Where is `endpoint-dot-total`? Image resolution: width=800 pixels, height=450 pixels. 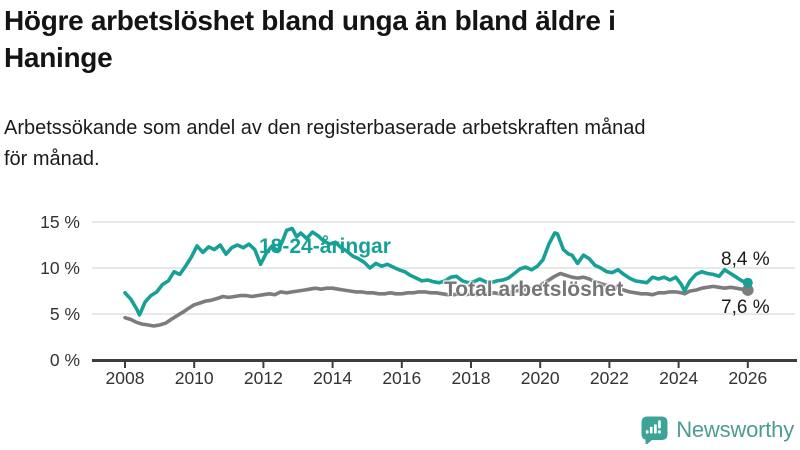
endpoint-dot-total is located at coordinates (748, 290).